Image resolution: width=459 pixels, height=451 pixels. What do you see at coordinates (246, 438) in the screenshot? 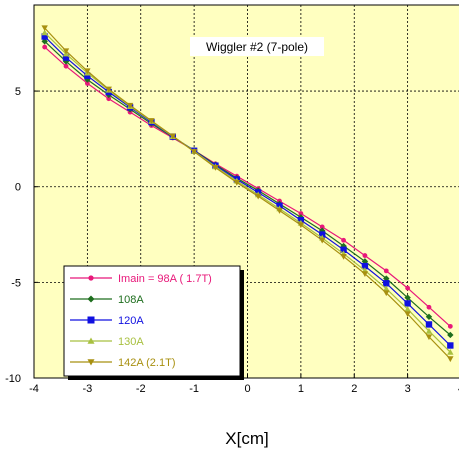
I see `x-axis-label: X[cm]` at bounding box center [246, 438].